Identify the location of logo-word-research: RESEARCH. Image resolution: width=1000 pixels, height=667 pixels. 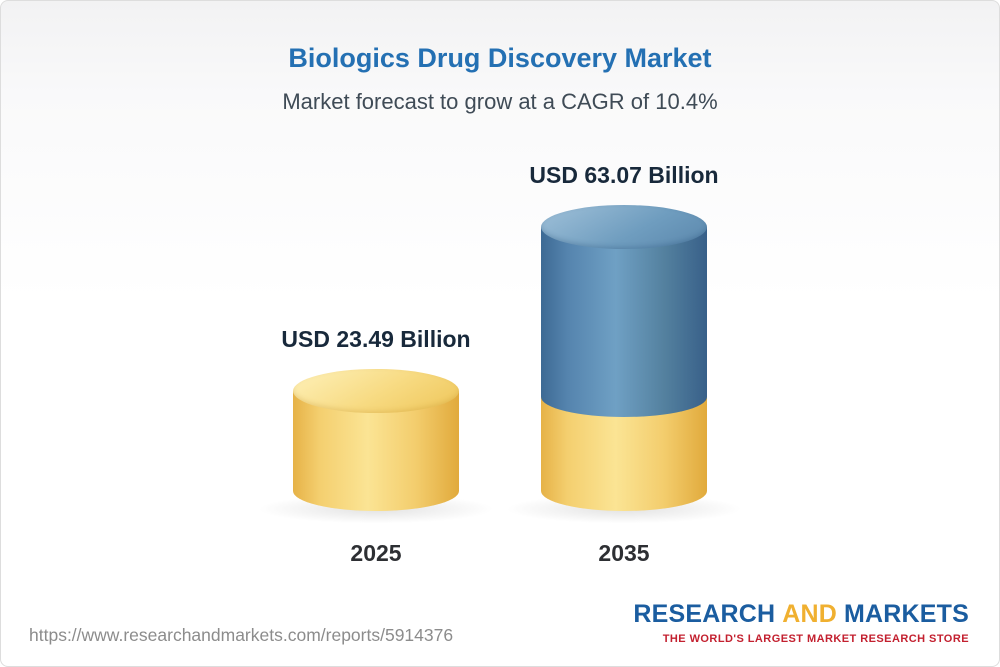
(704, 614).